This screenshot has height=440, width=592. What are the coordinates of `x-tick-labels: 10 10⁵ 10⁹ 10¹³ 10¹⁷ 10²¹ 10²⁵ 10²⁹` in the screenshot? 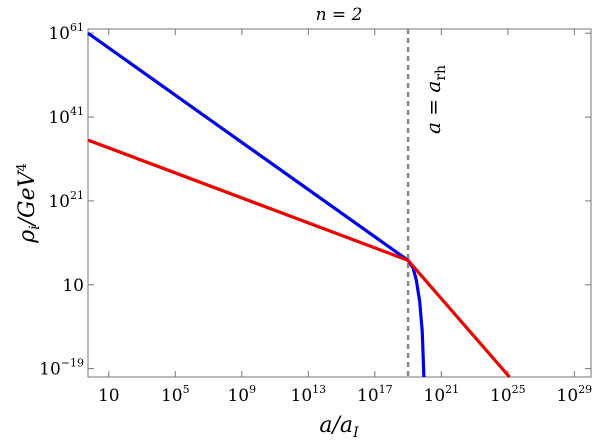 It's located at (345, 394).